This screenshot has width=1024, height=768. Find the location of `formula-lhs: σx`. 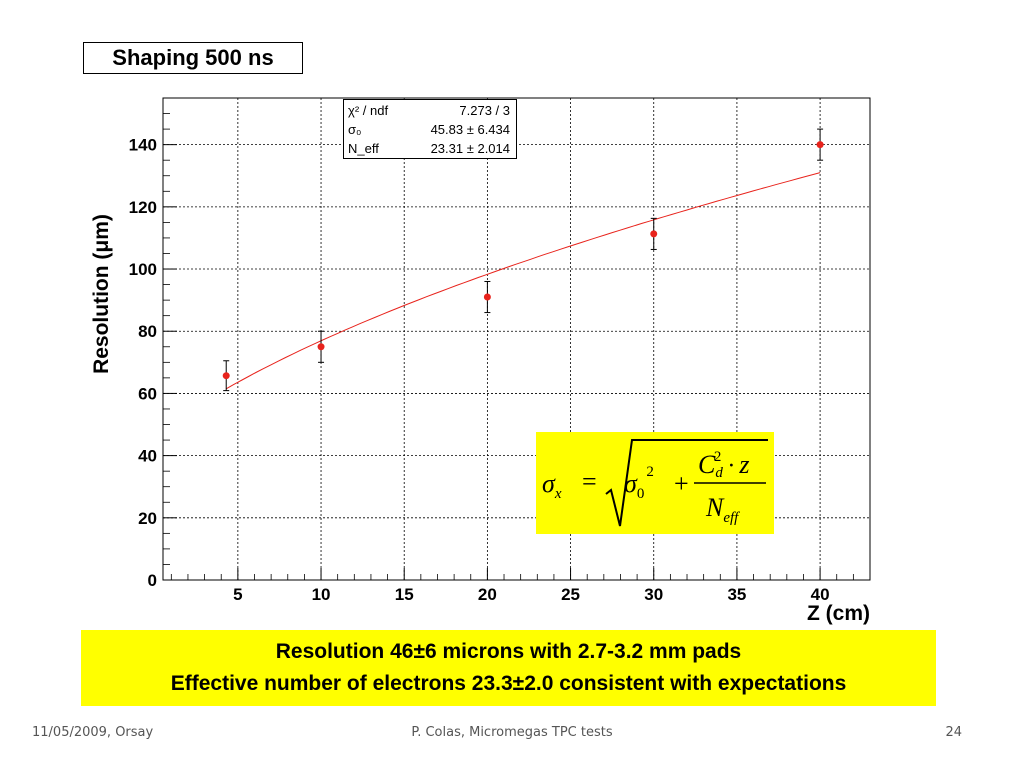

formula-lhs: σx is located at coordinates (552, 485).